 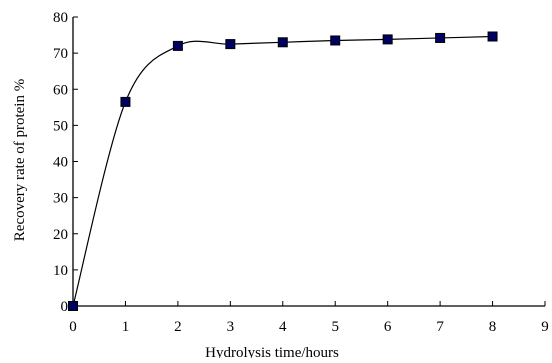 I want to click on y-tick-label: 20, so click(x=60, y=235).